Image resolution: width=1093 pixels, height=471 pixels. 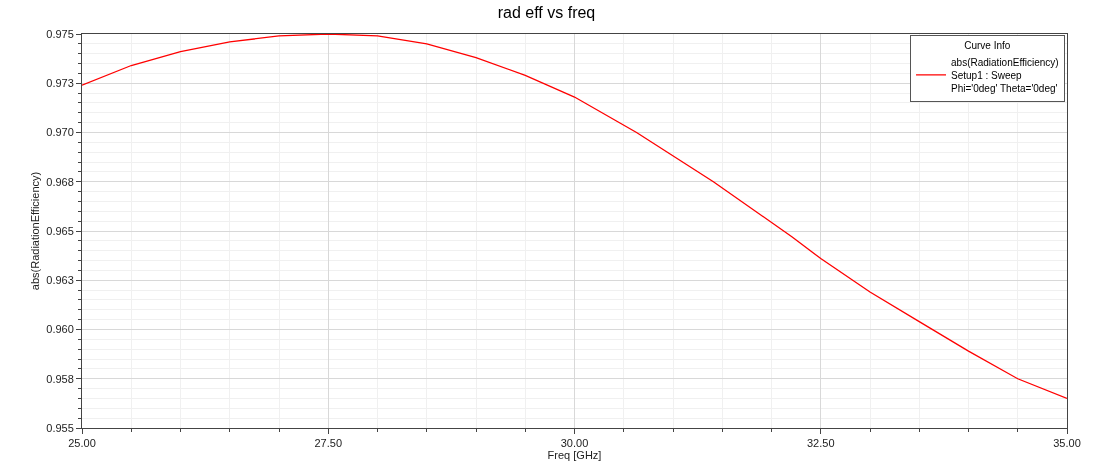 What do you see at coordinates (60, 378) in the screenshot?
I see `y-tick-label: 0.958` at bounding box center [60, 378].